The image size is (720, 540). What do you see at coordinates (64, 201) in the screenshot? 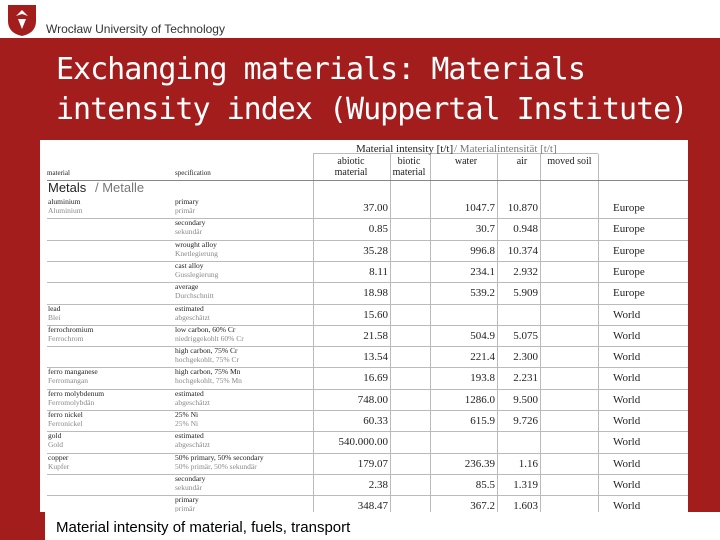
I see `material: aluminium` at bounding box center [64, 201].